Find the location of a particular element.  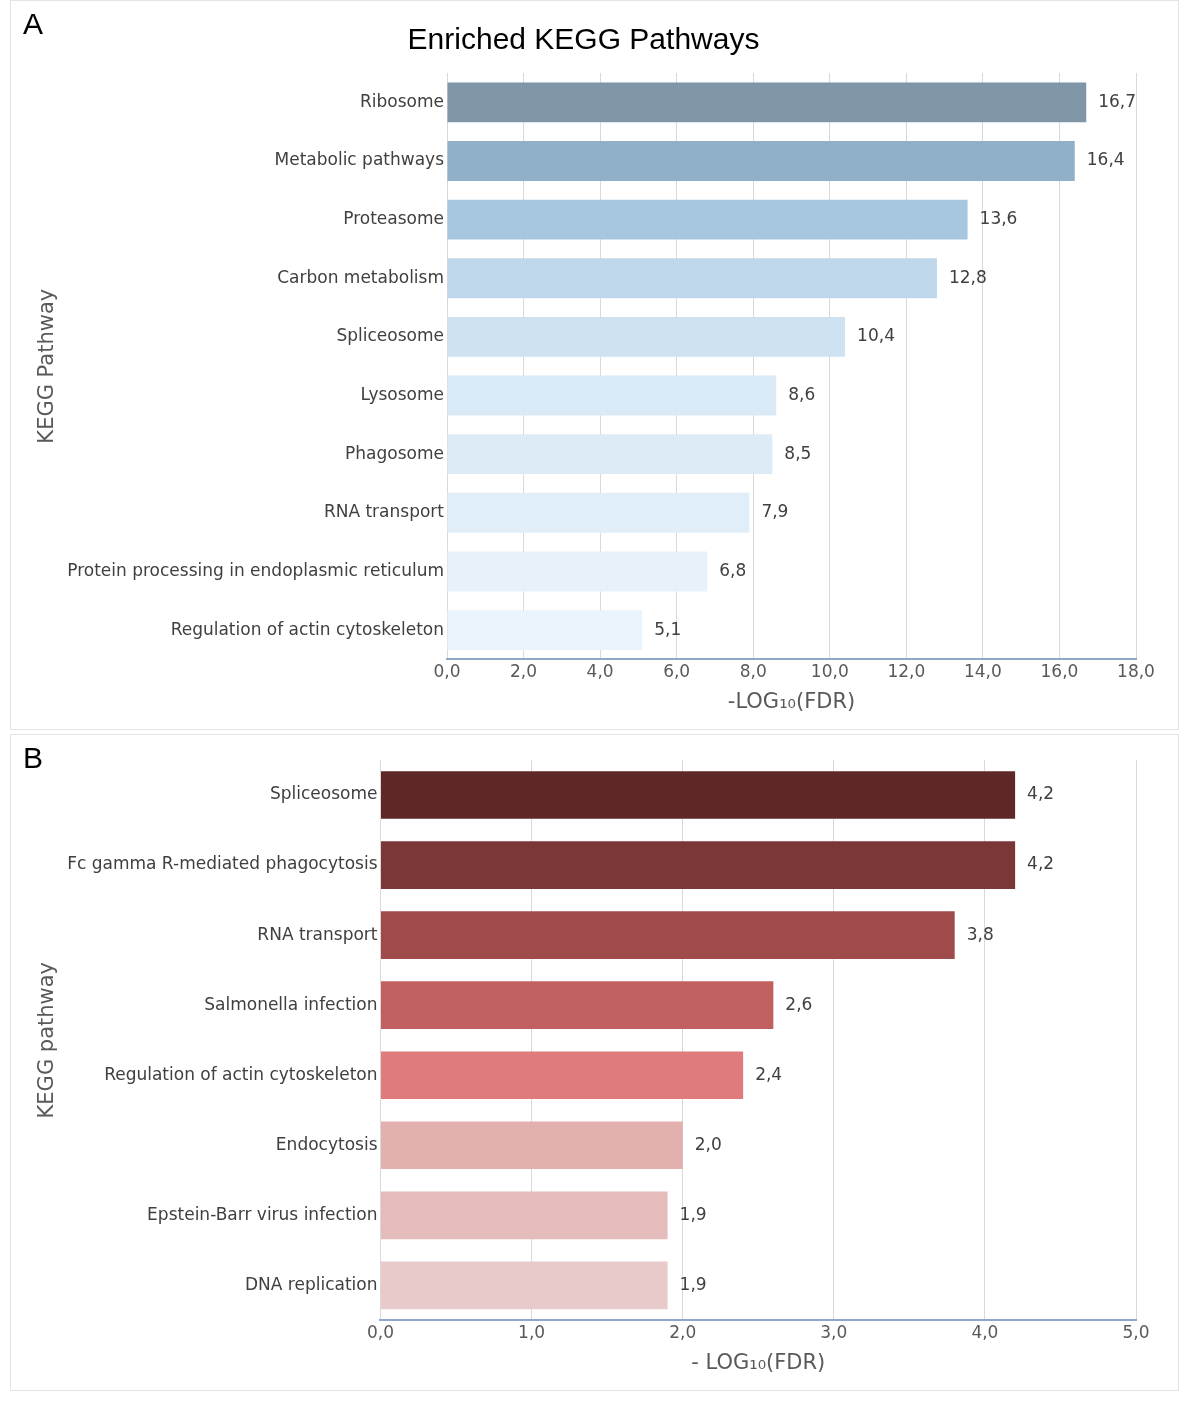

data-label: 8,6 is located at coordinates (802, 393).